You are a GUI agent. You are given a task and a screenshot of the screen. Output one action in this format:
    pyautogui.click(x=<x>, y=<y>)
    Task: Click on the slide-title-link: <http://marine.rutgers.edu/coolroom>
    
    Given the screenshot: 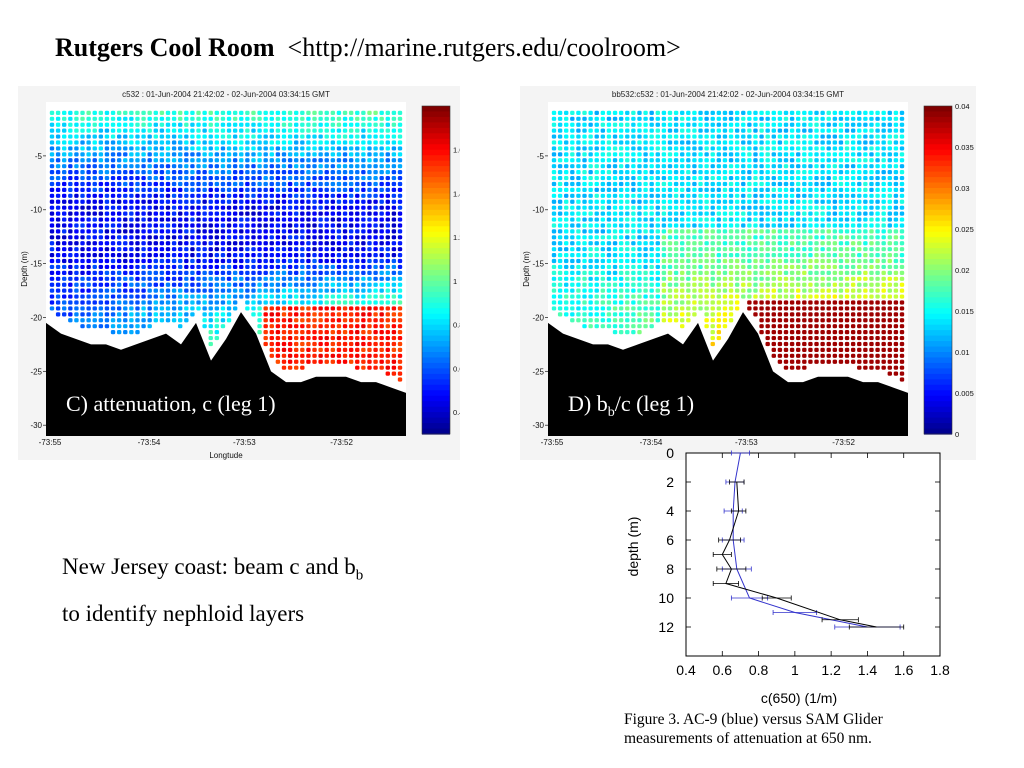 What is the action you would take?
    pyautogui.click(x=484, y=47)
    